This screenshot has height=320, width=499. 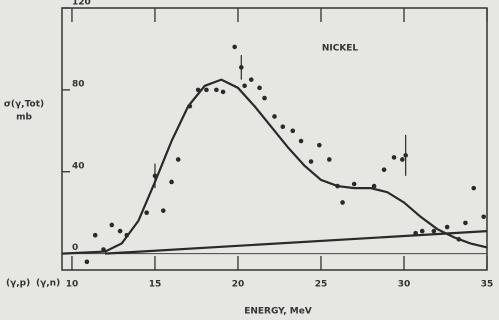 What do you see at coordinates (340, 49) in the screenshot?
I see `annotation: NICKEL` at bounding box center [340, 49].